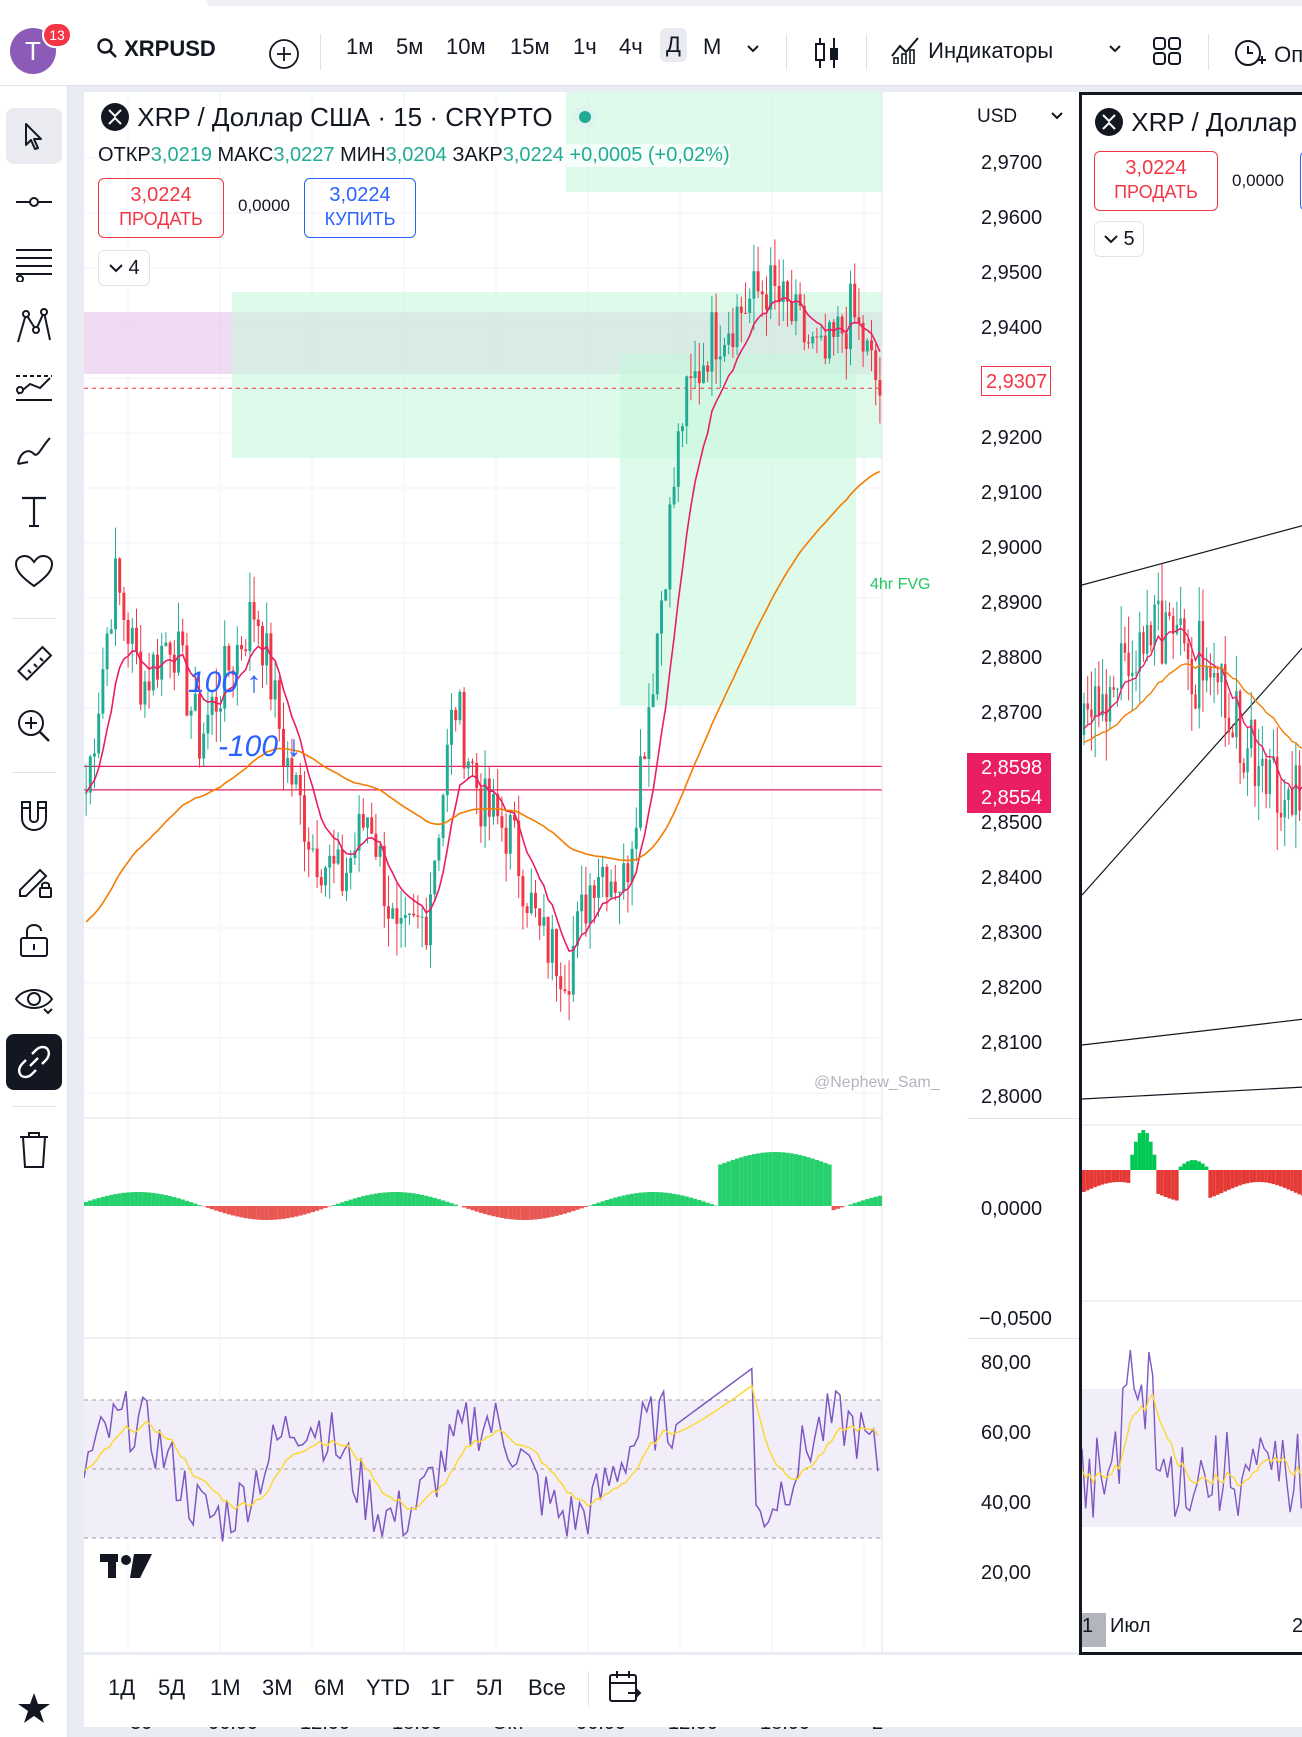  What do you see at coordinates (156, 49) in the screenshot?
I see `symbol-search: XRPUSD` at bounding box center [156, 49].